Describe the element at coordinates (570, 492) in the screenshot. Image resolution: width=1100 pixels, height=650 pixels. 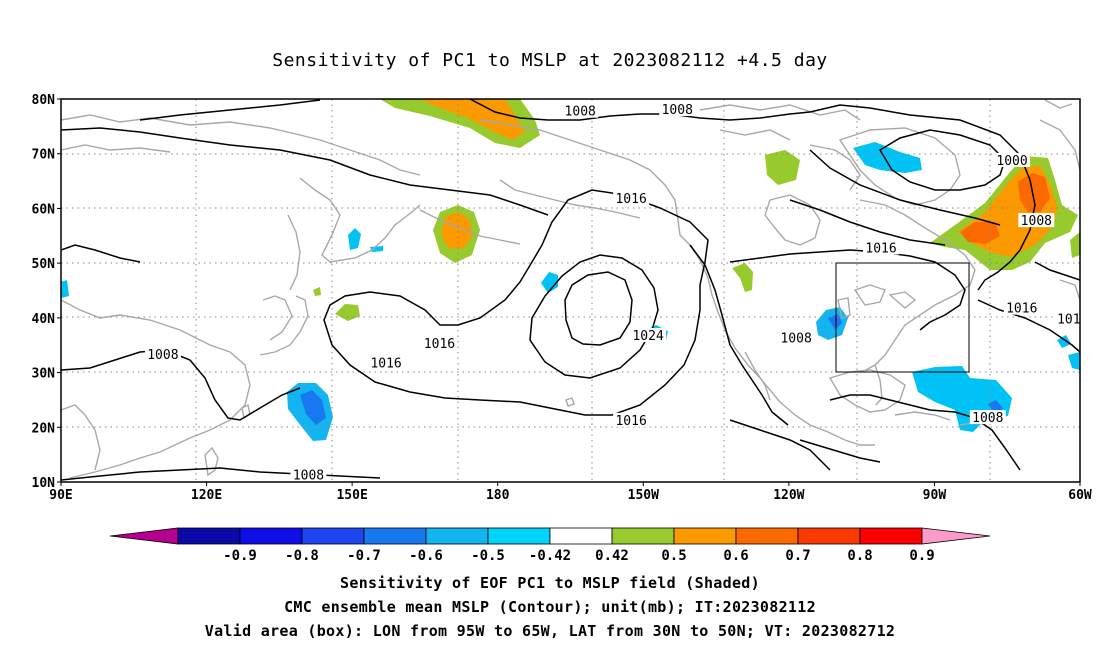
I see `lon-axis: 90E 120E 150E 180 150W 120W 90W 60W` at that location.